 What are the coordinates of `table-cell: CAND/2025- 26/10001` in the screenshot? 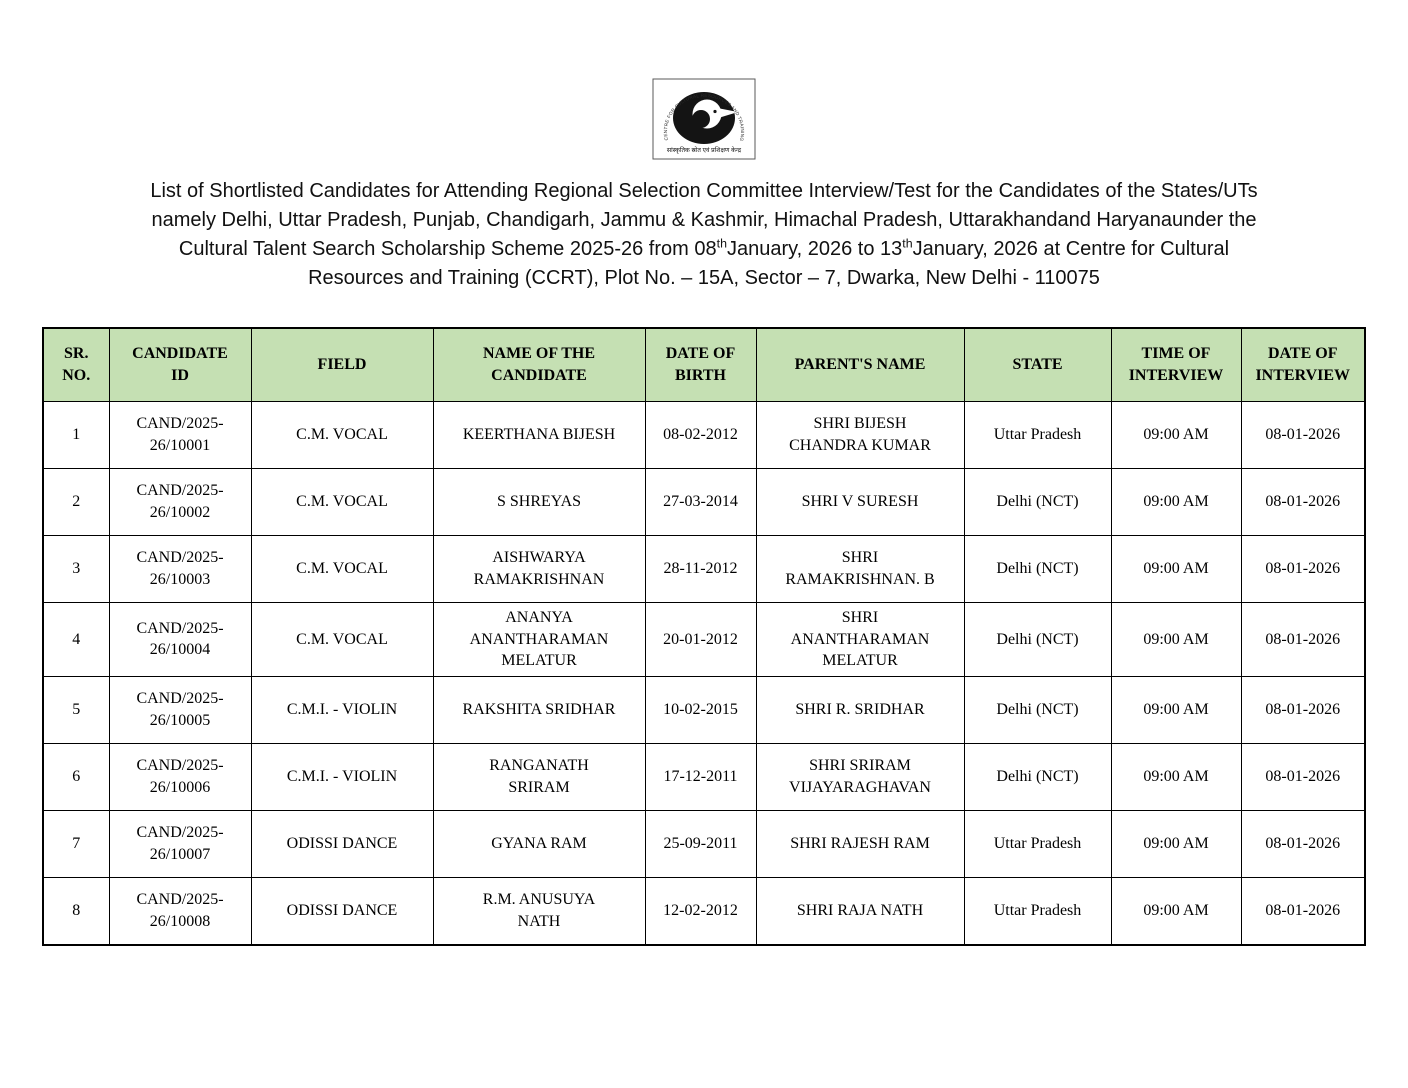 It's located at (180, 435).